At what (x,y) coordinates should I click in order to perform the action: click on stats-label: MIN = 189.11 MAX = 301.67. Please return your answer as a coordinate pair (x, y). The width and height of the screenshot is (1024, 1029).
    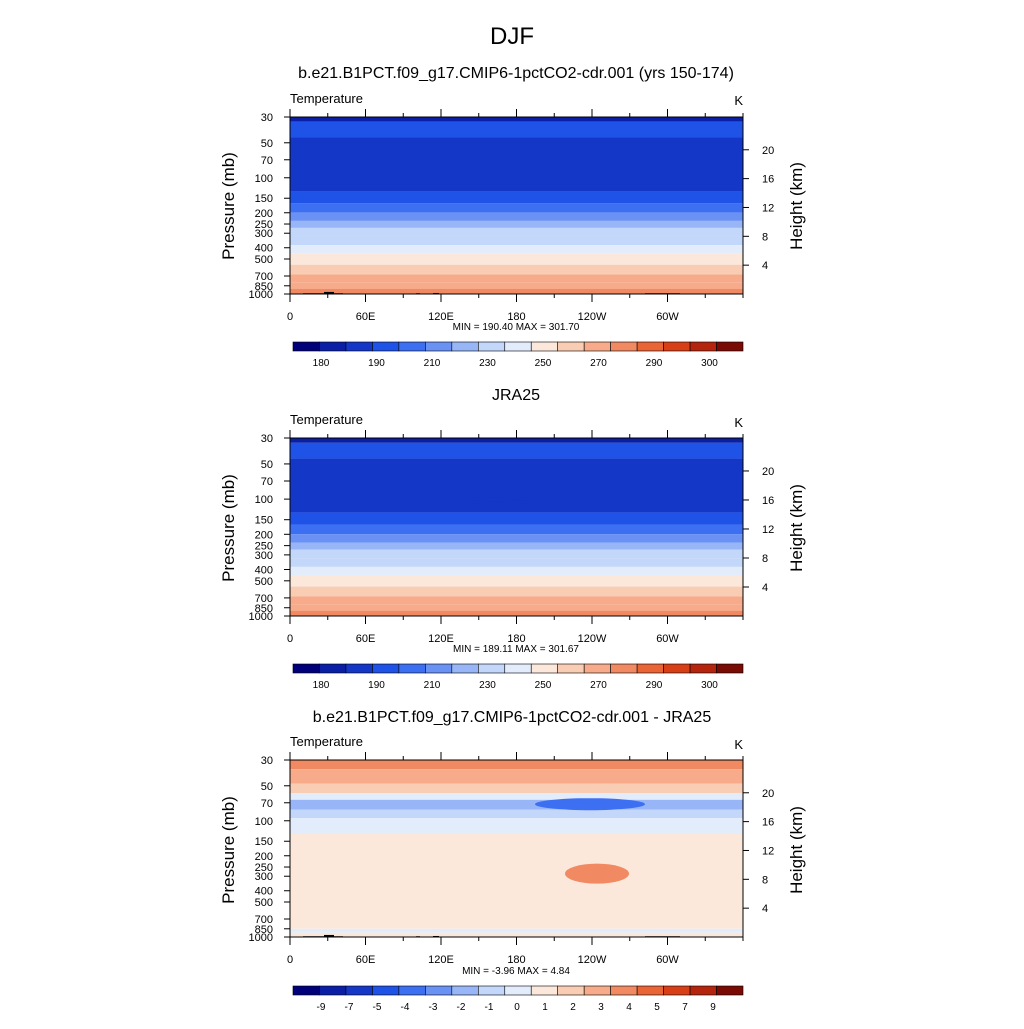
    Looking at the image, I should click on (516, 649).